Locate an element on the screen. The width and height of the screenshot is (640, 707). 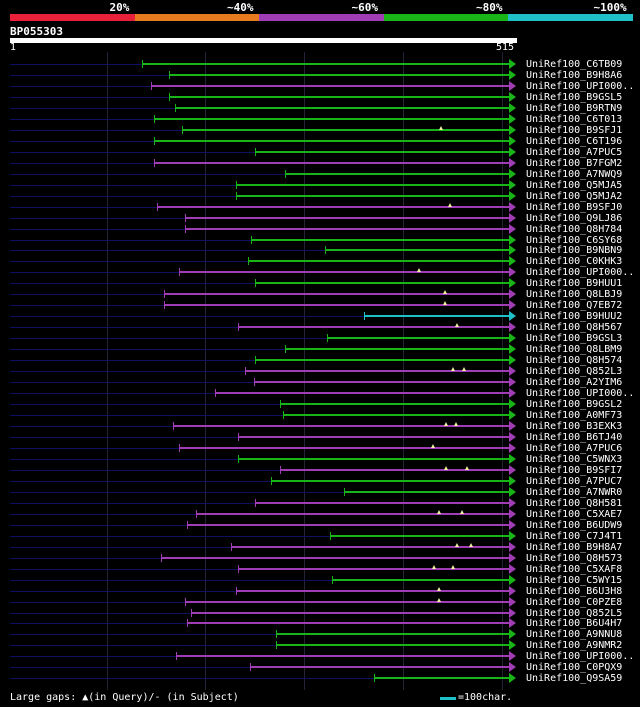
hit-label: UniRef100_A7NWQ9 is located at coordinates (574, 174).